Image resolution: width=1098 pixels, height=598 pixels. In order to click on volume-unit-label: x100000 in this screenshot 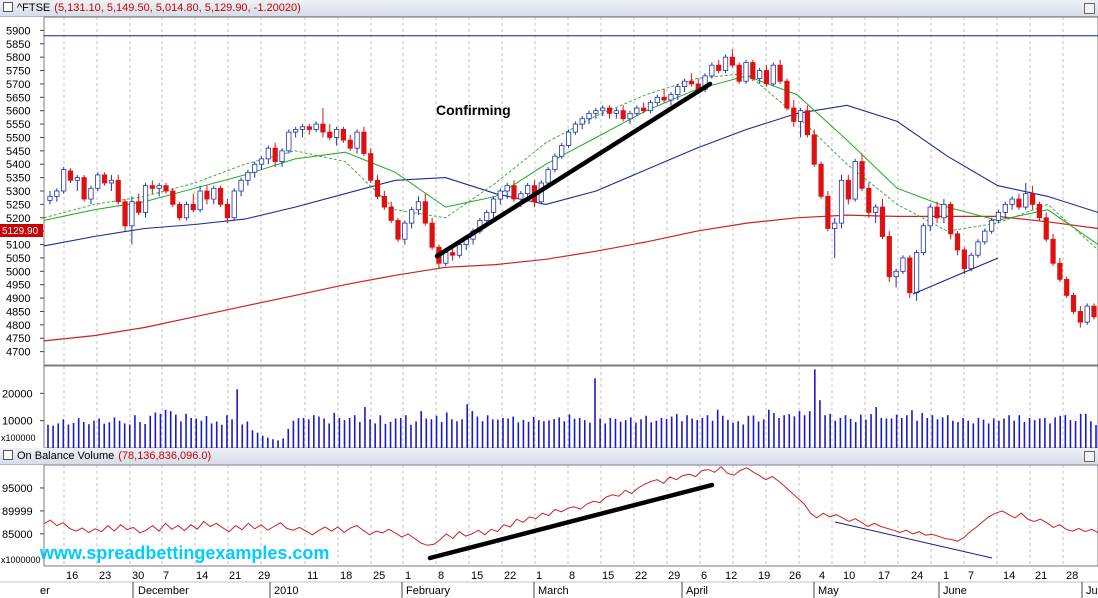, I will do `click(18, 438)`.